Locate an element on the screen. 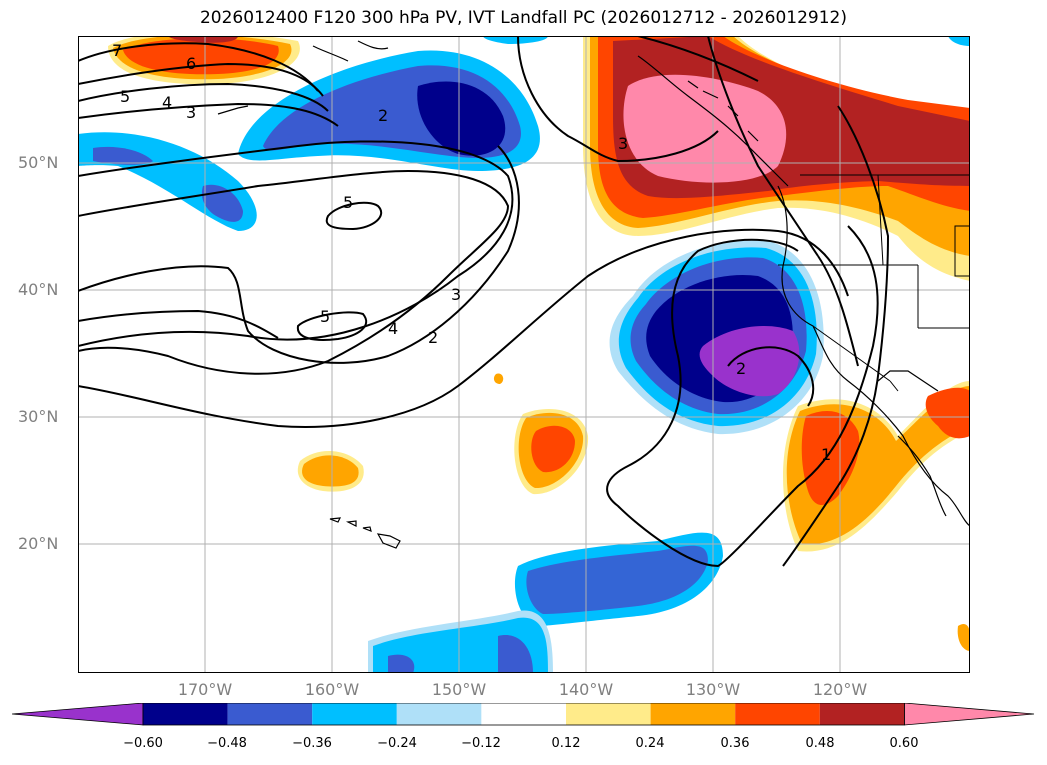 This screenshot has height=765, width=1047. colorbar-tick: 0.60 is located at coordinates (904, 743).